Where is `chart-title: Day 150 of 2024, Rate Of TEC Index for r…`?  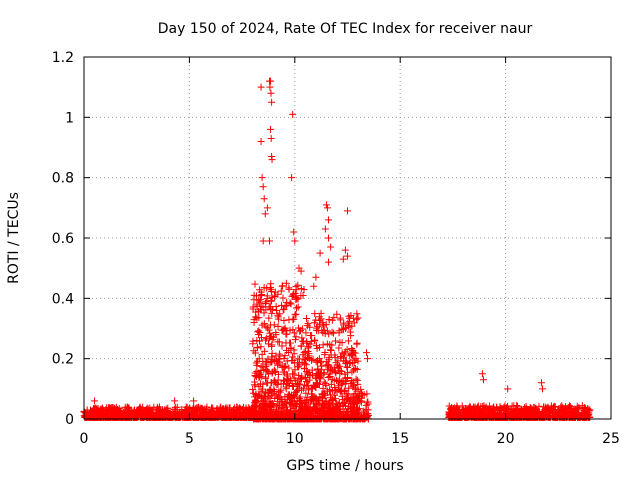
chart-title: Day 150 of 2024, Rate Of TEC Index for r… is located at coordinates (345, 29).